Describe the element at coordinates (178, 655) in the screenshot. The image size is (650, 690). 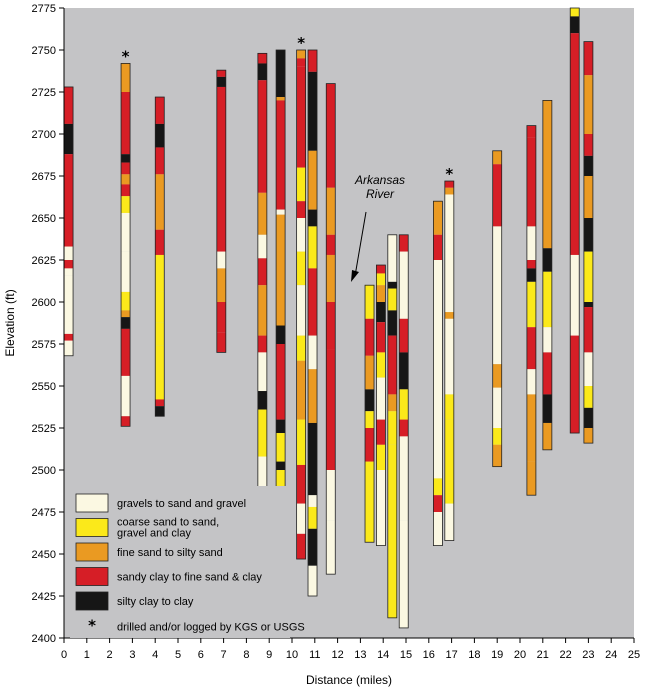
I see `x-tick-label: 5` at that location.